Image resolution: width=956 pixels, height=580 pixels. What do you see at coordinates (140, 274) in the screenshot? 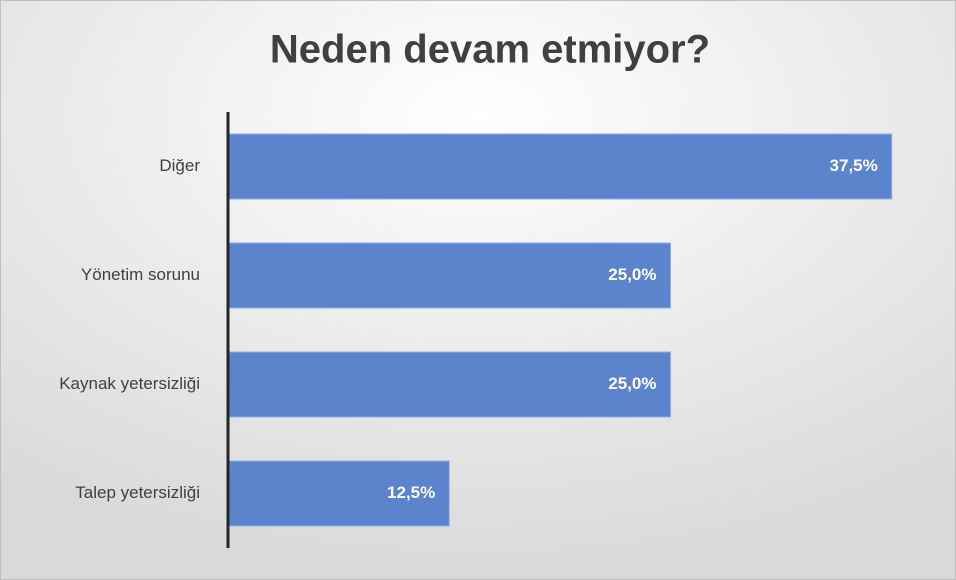
I see `y-tick-label: Yönetim sorunu` at bounding box center [140, 274].